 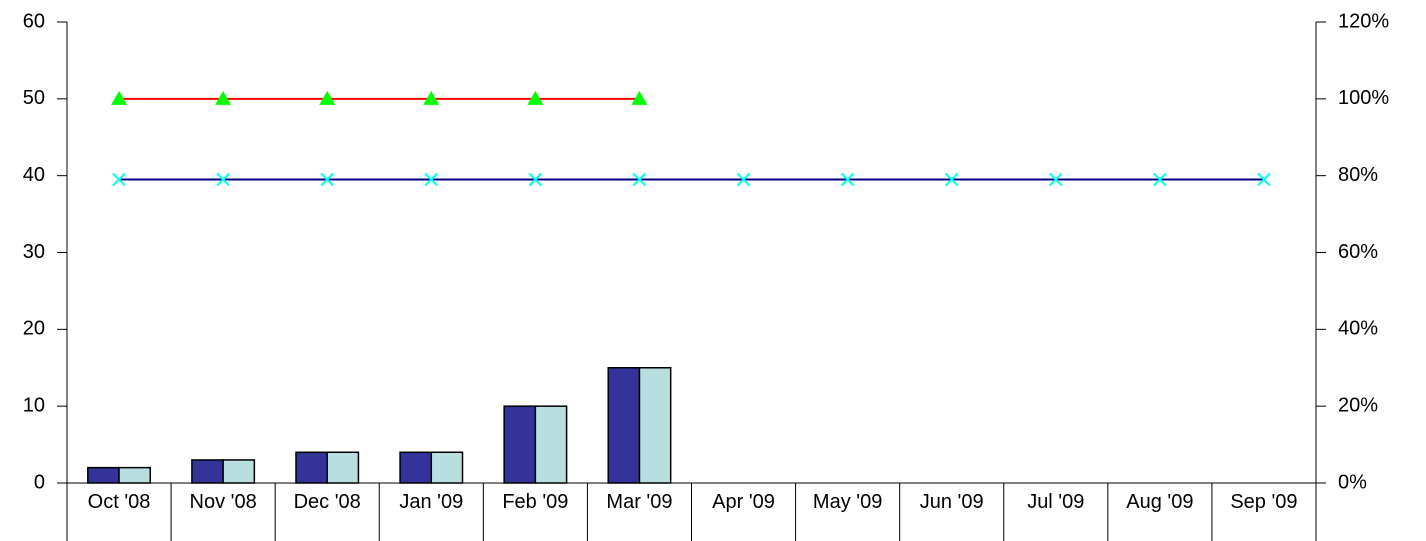 I want to click on x-tick-label: Dec '08, so click(x=327, y=502).